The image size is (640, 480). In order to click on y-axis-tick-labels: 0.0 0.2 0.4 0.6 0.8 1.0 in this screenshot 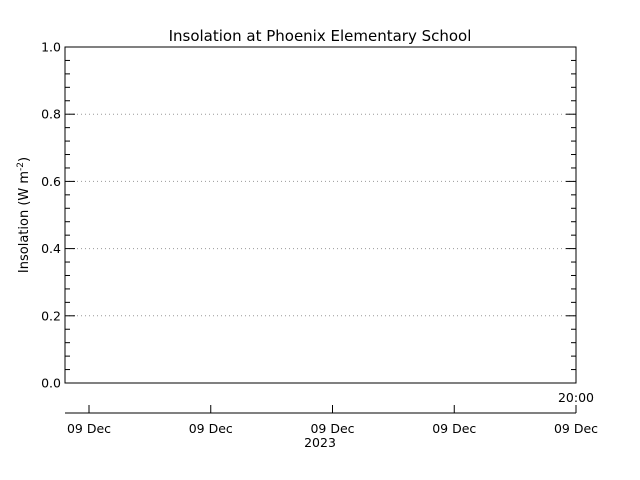, I will do `click(51, 215)`.